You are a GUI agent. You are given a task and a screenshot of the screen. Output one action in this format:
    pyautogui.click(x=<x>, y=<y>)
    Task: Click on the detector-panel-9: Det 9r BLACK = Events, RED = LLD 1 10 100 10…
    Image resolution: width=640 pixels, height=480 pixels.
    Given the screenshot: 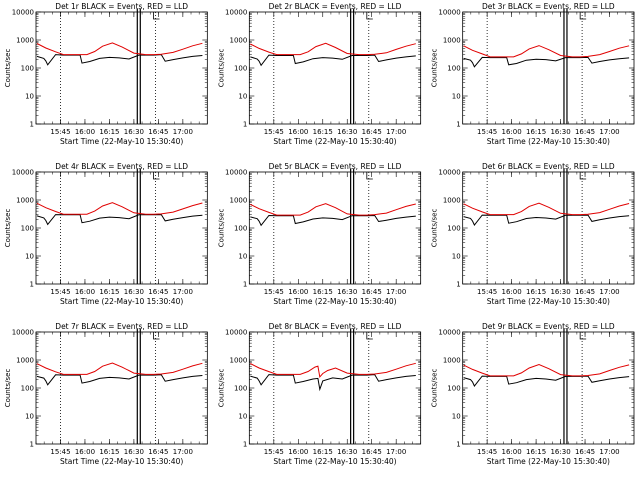 What is the action you would take?
    pyautogui.click(x=533, y=394)
    